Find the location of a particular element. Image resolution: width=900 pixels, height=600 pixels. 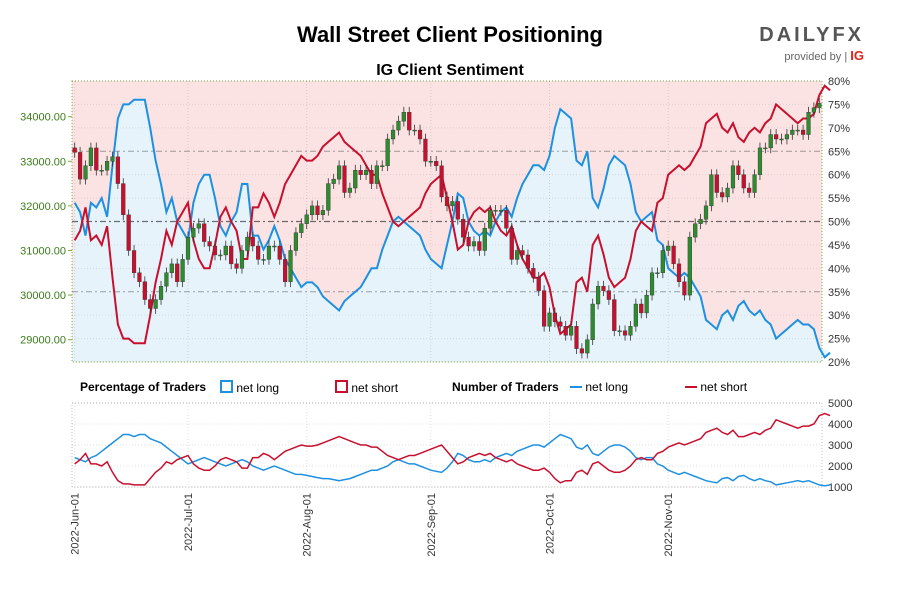

legend-num-long: net long is located at coordinates (599, 387).